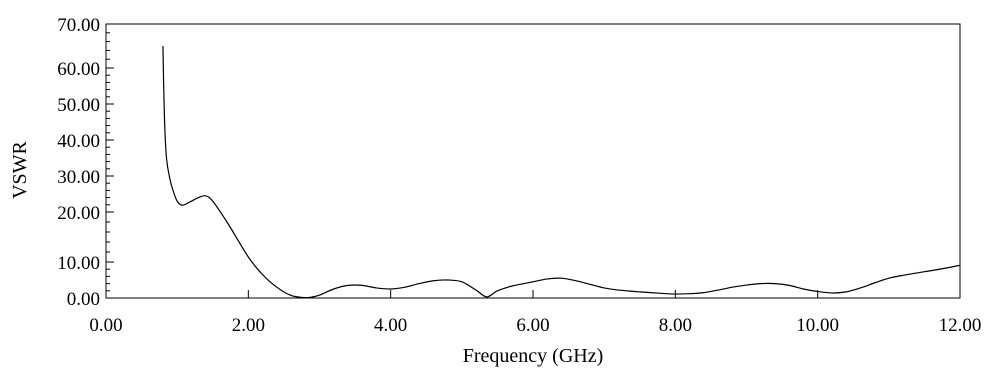  What do you see at coordinates (960, 325) in the screenshot?
I see `x-tick-label: 12.00` at bounding box center [960, 325].